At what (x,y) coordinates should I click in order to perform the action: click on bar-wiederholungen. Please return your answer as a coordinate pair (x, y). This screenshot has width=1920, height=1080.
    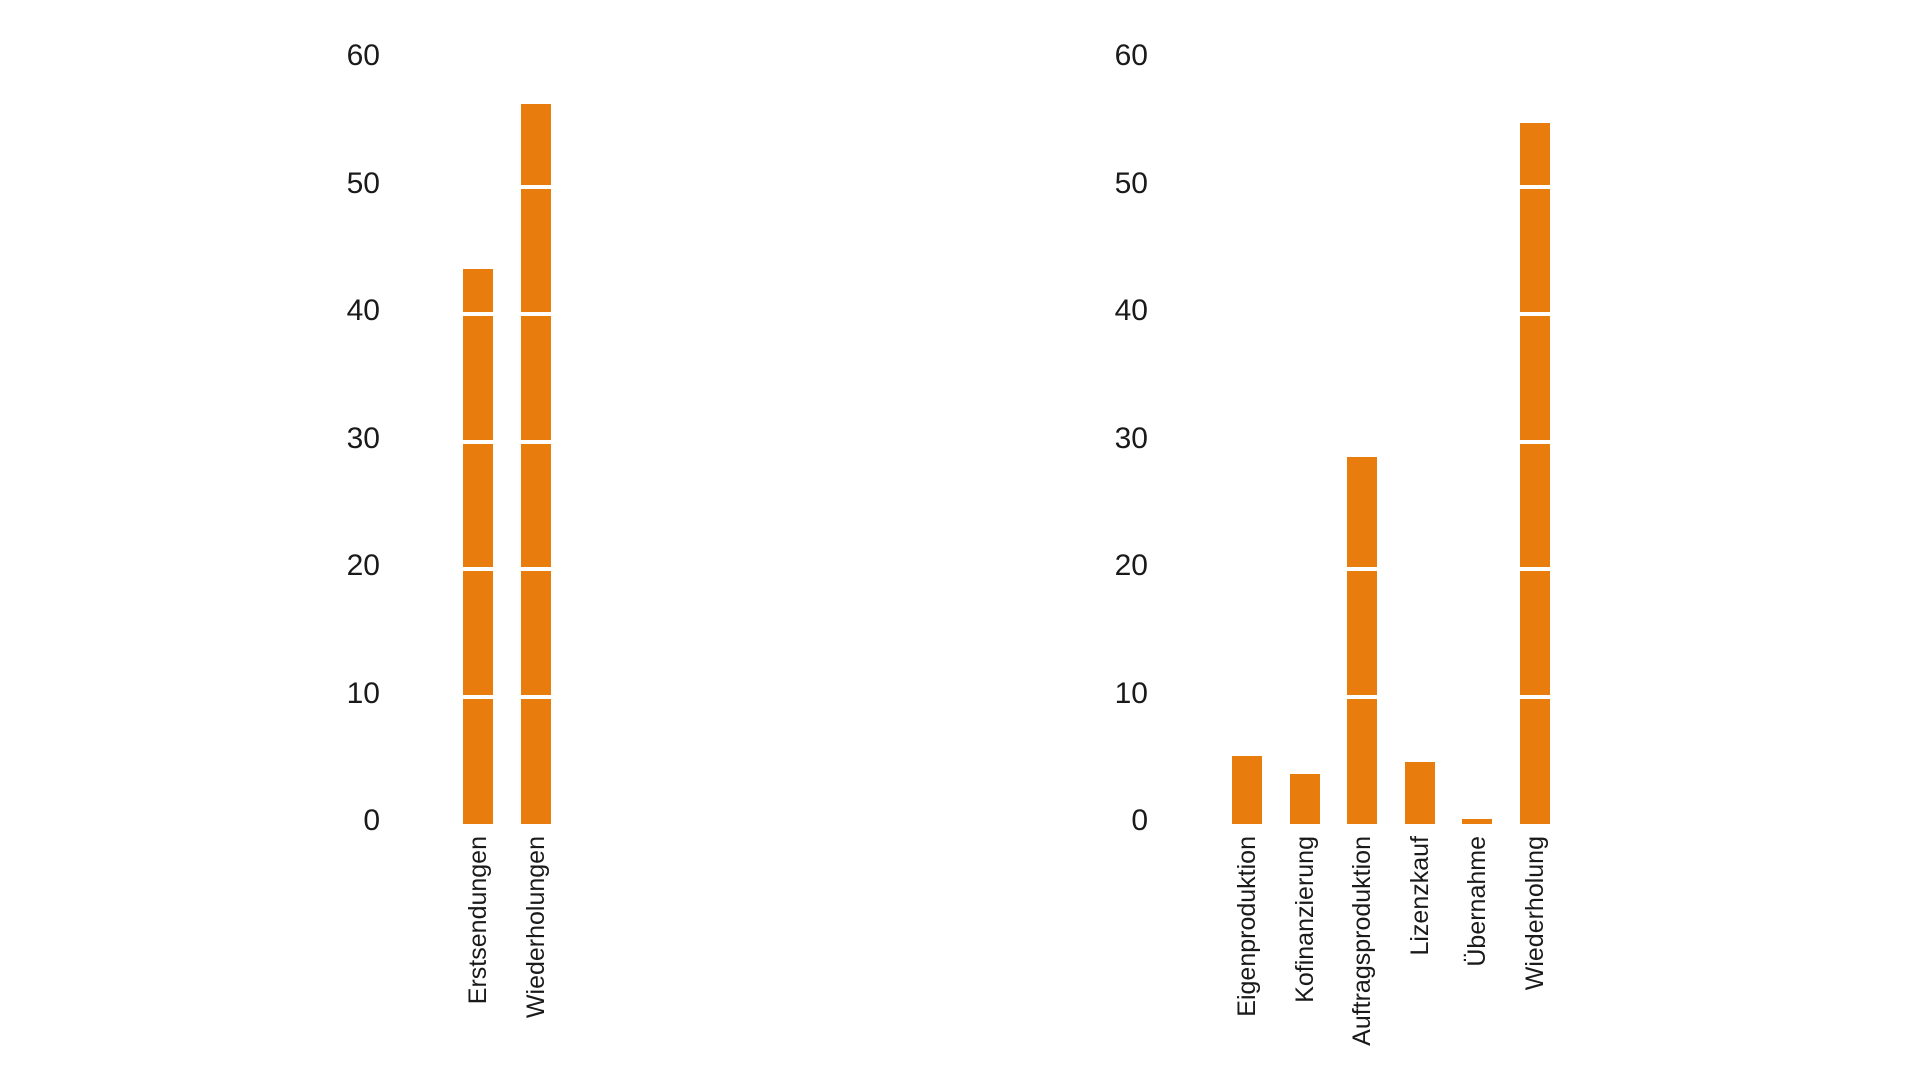
    Looking at the image, I should click on (535, 463).